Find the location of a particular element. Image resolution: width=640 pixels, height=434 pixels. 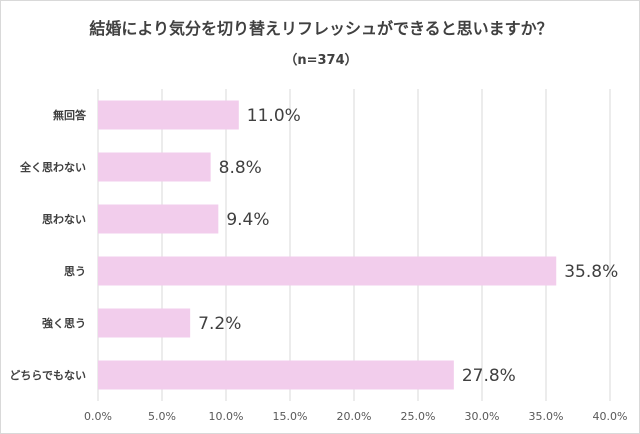

category-label: 強く思う is located at coordinates (64, 323).